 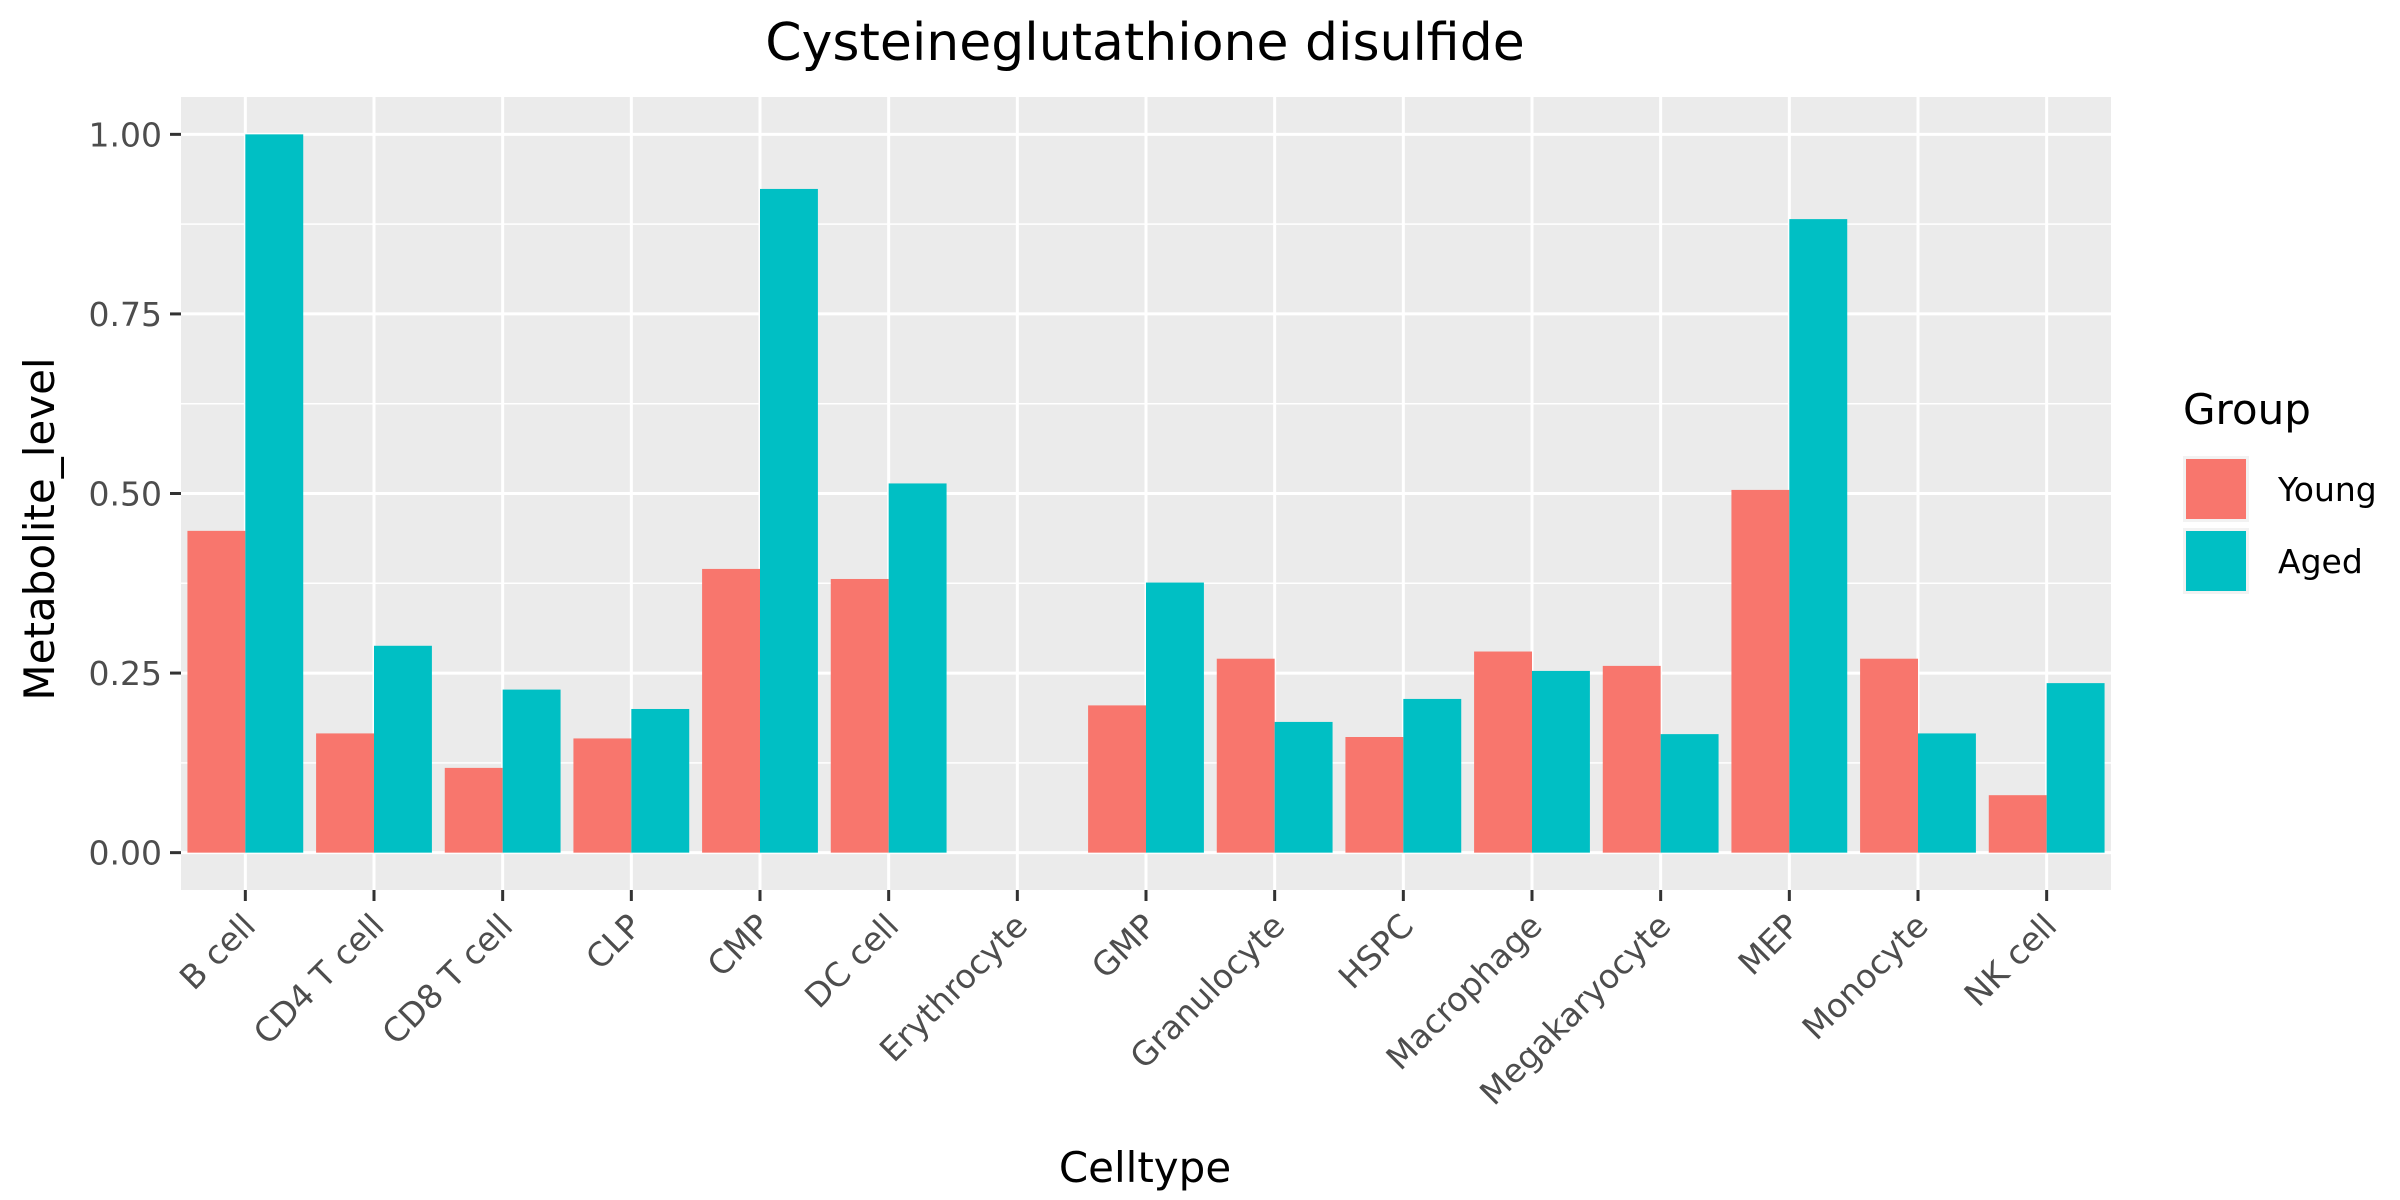 What do you see at coordinates (731, 710) in the screenshot?
I see `bar-young-cmp` at bounding box center [731, 710].